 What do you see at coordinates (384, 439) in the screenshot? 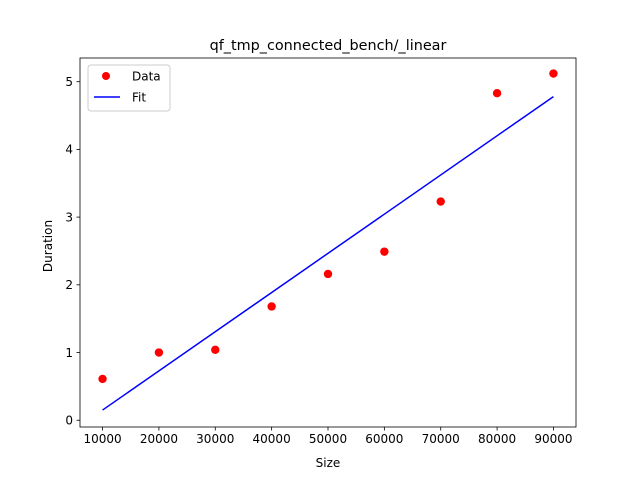
I see `x-tick-label: 60000` at bounding box center [384, 439].